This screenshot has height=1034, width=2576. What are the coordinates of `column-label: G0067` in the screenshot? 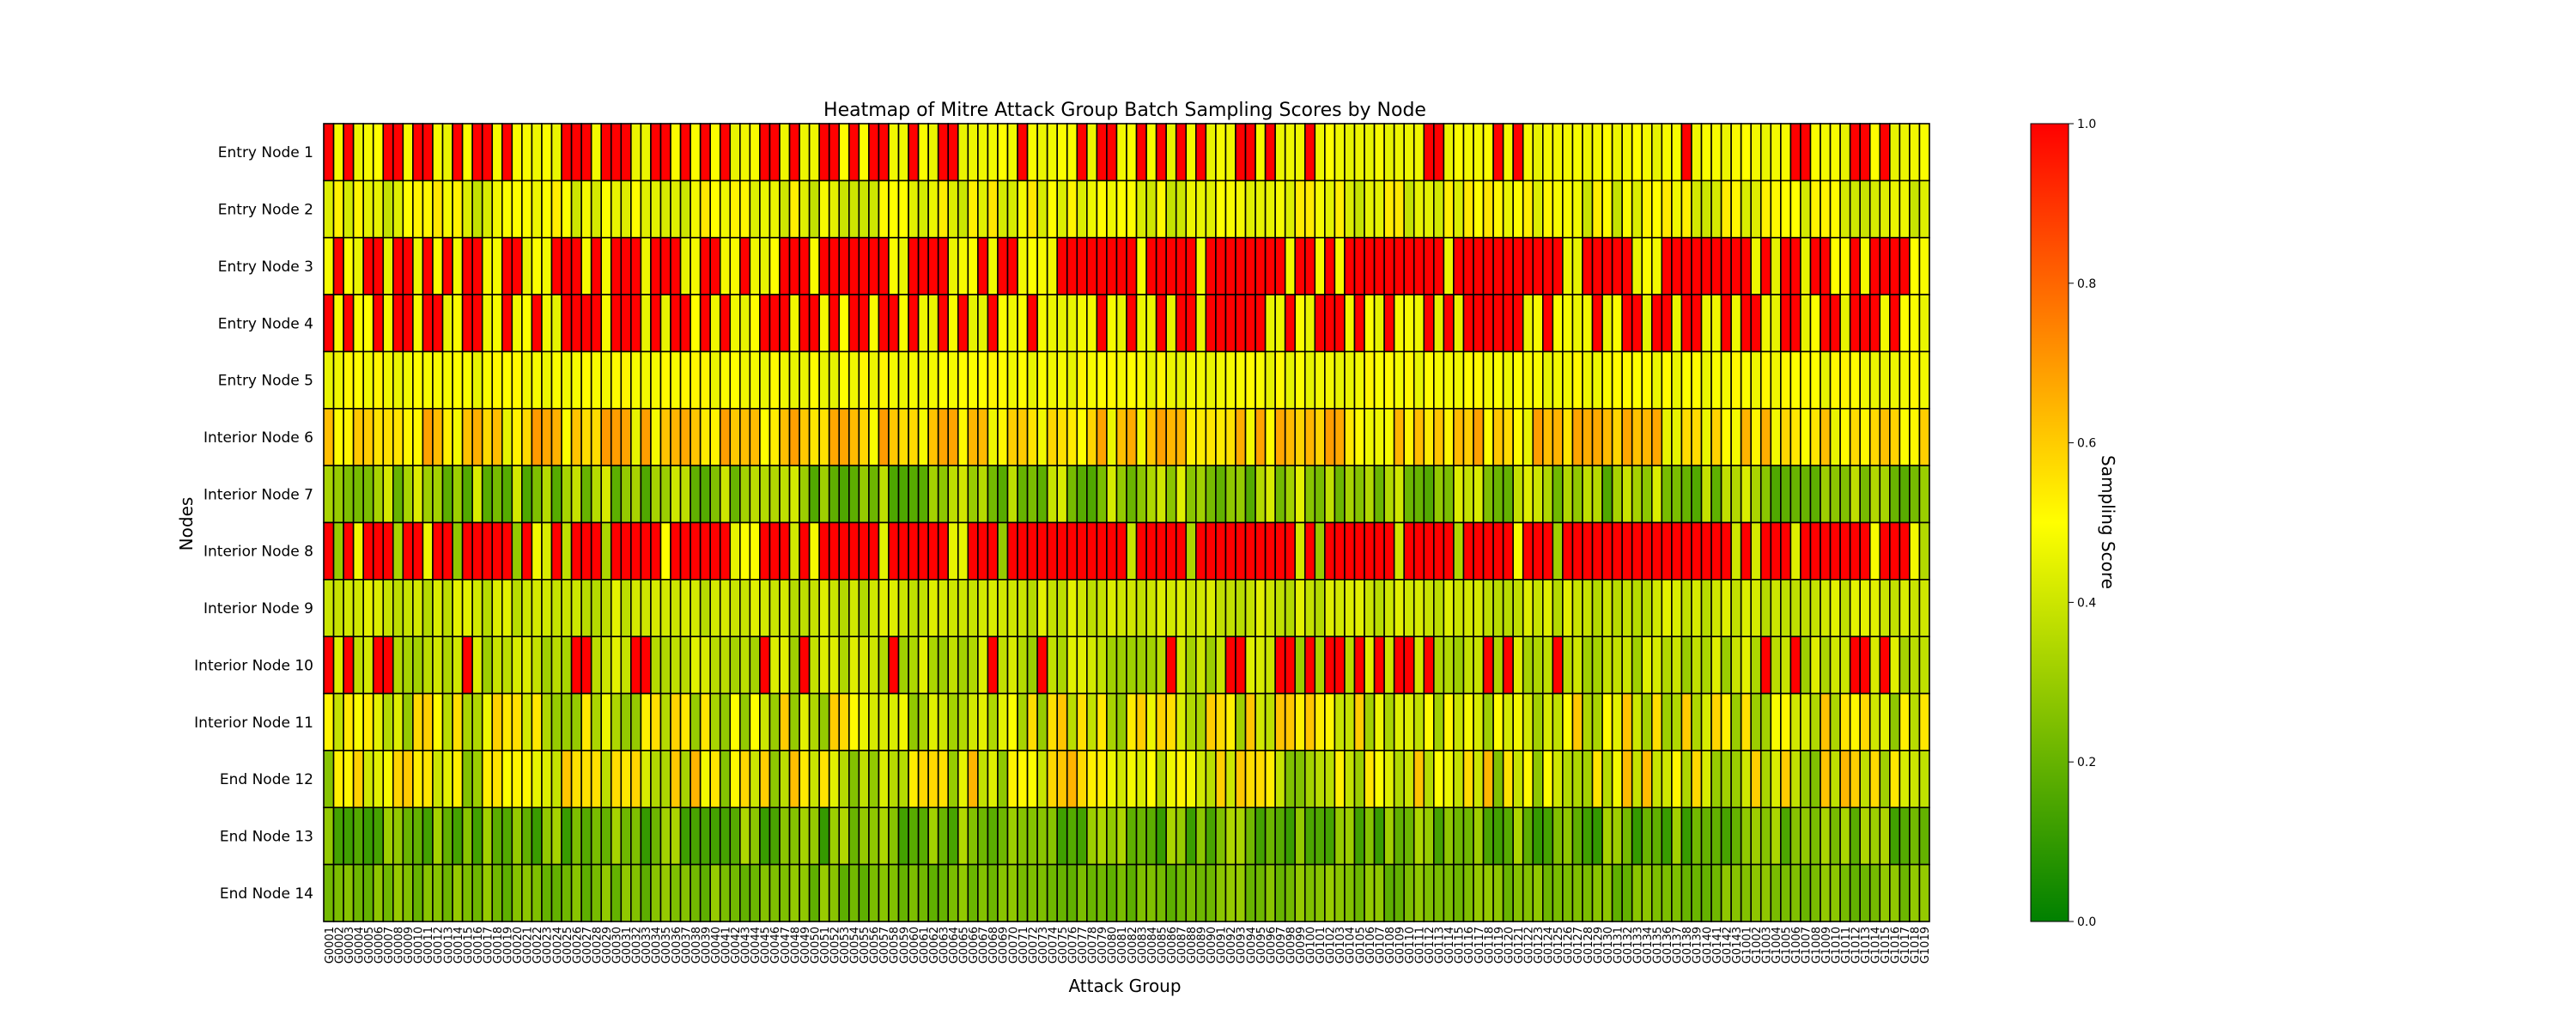 It's located at (984, 945).